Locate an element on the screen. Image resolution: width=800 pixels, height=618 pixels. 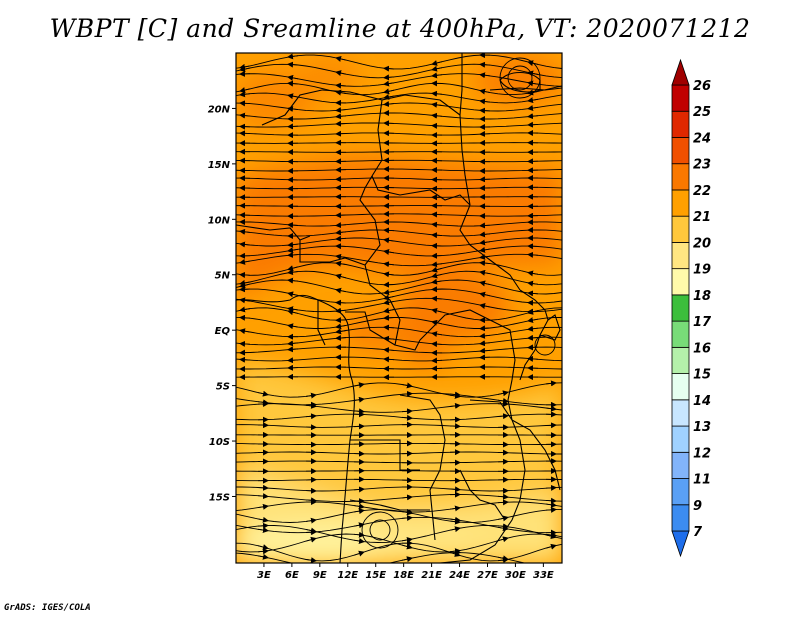
y-tick-label: 10N is located at coordinates (219, 220).